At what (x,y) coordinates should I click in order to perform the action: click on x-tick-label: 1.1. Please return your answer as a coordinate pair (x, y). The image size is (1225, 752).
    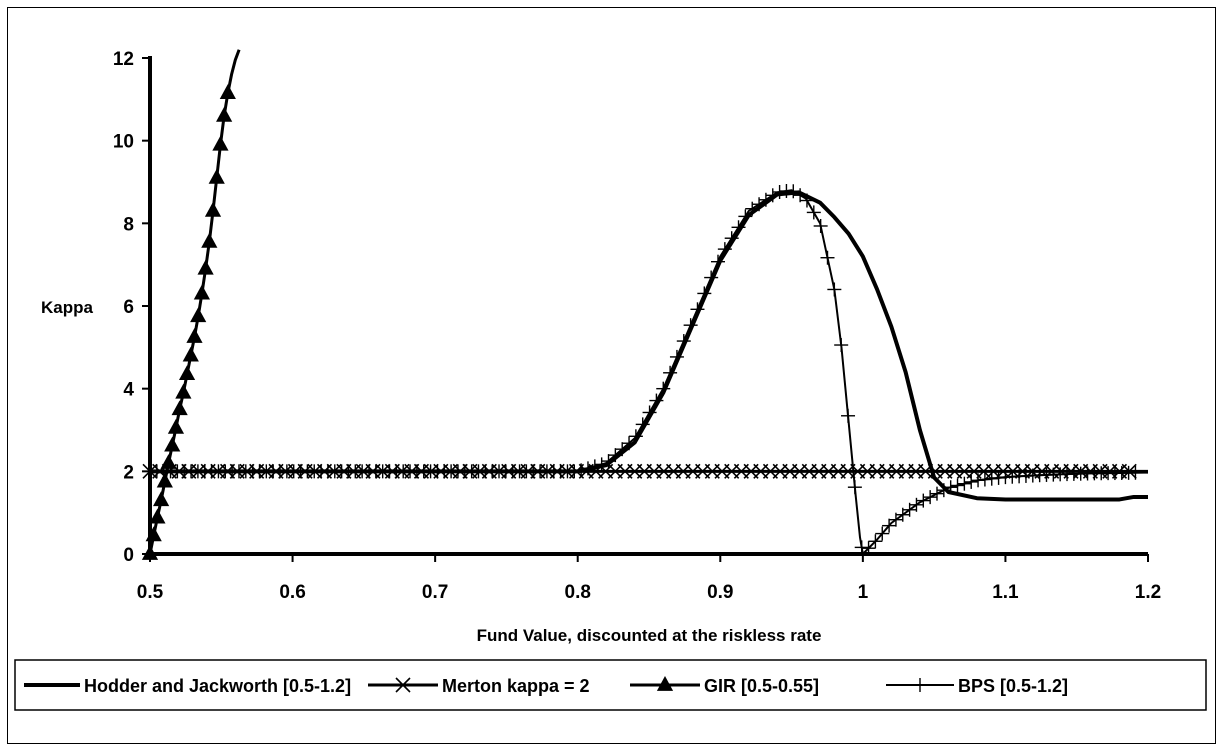
    Looking at the image, I should click on (1005, 592).